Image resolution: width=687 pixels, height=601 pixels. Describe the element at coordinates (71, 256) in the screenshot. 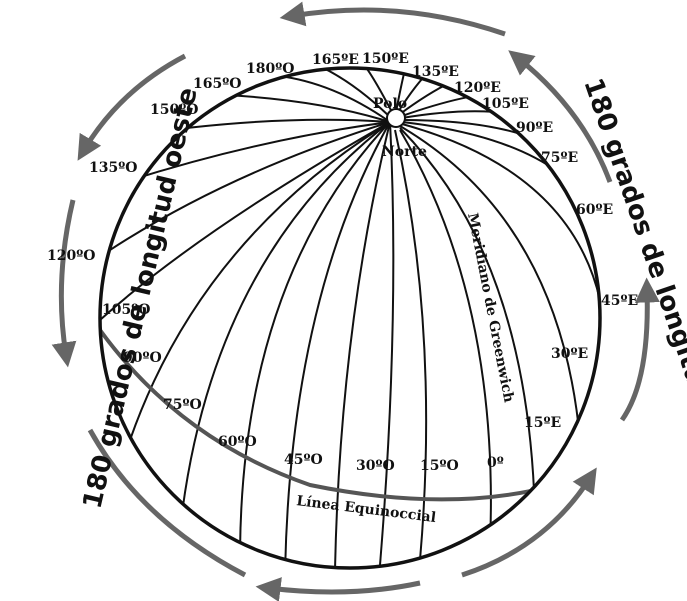

I see `label-120o: 120ºO` at that location.